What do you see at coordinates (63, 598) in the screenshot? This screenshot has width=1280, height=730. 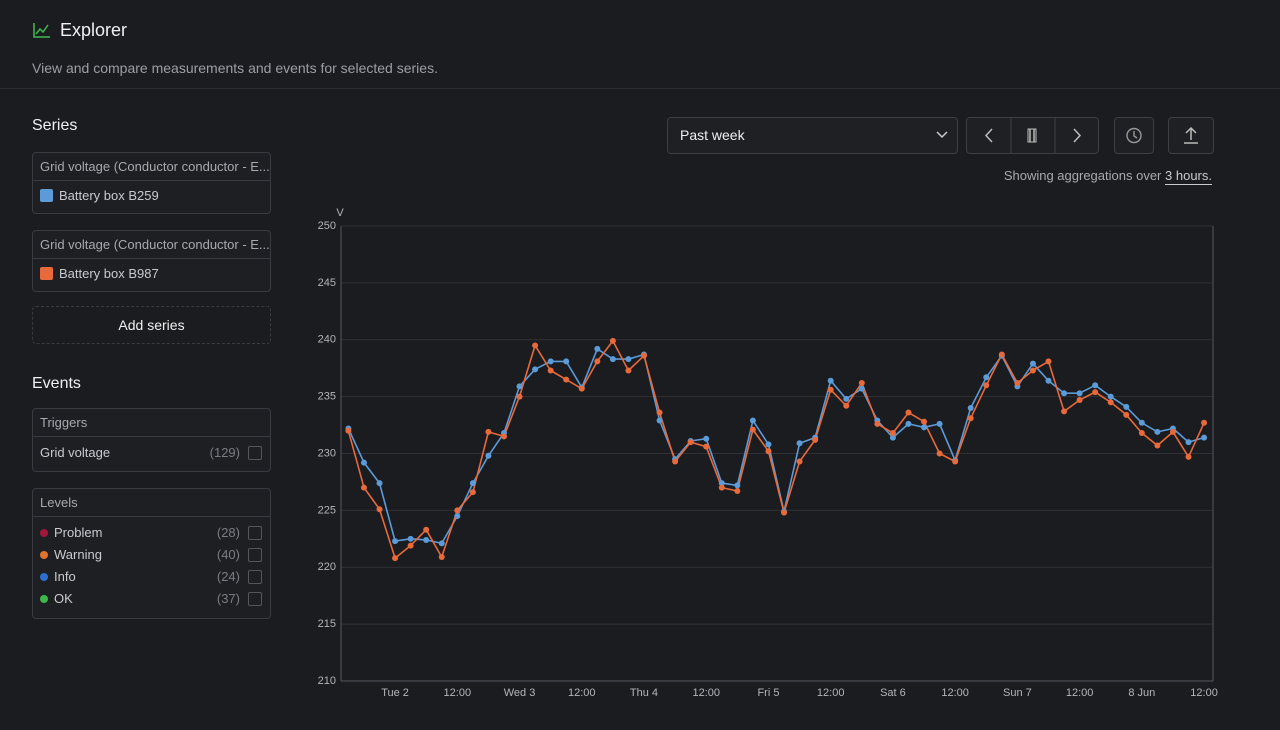 I see `level-label: OK` at bounding box center [63, 598].